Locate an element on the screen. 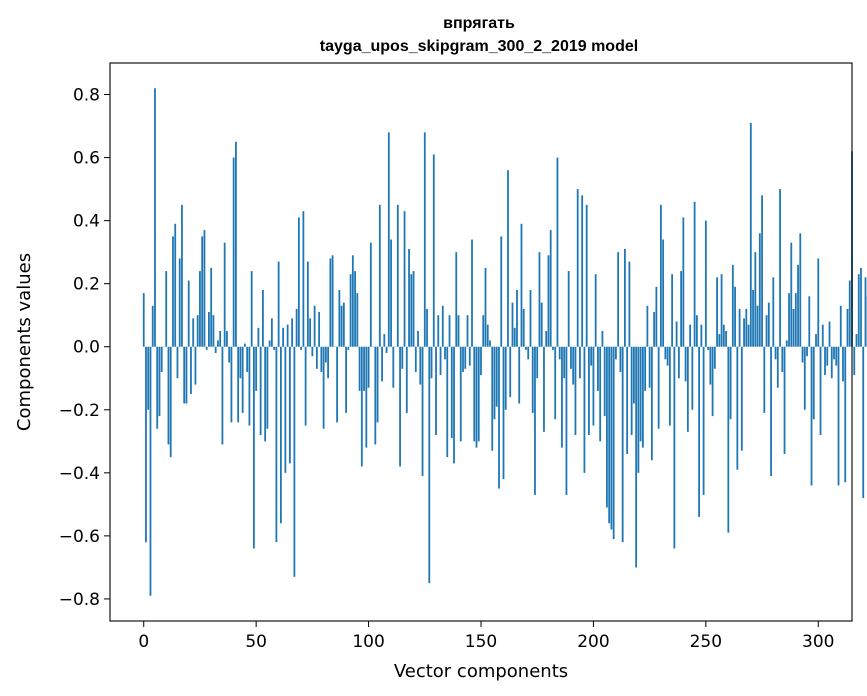 The width and height of the screenshot is (867, 696). y-axis-ticks: −0.8 −0.6 −0.4 −0.2 0.0 0.2 0.4 0.6 0.8 is located at coordinates (84, 348).